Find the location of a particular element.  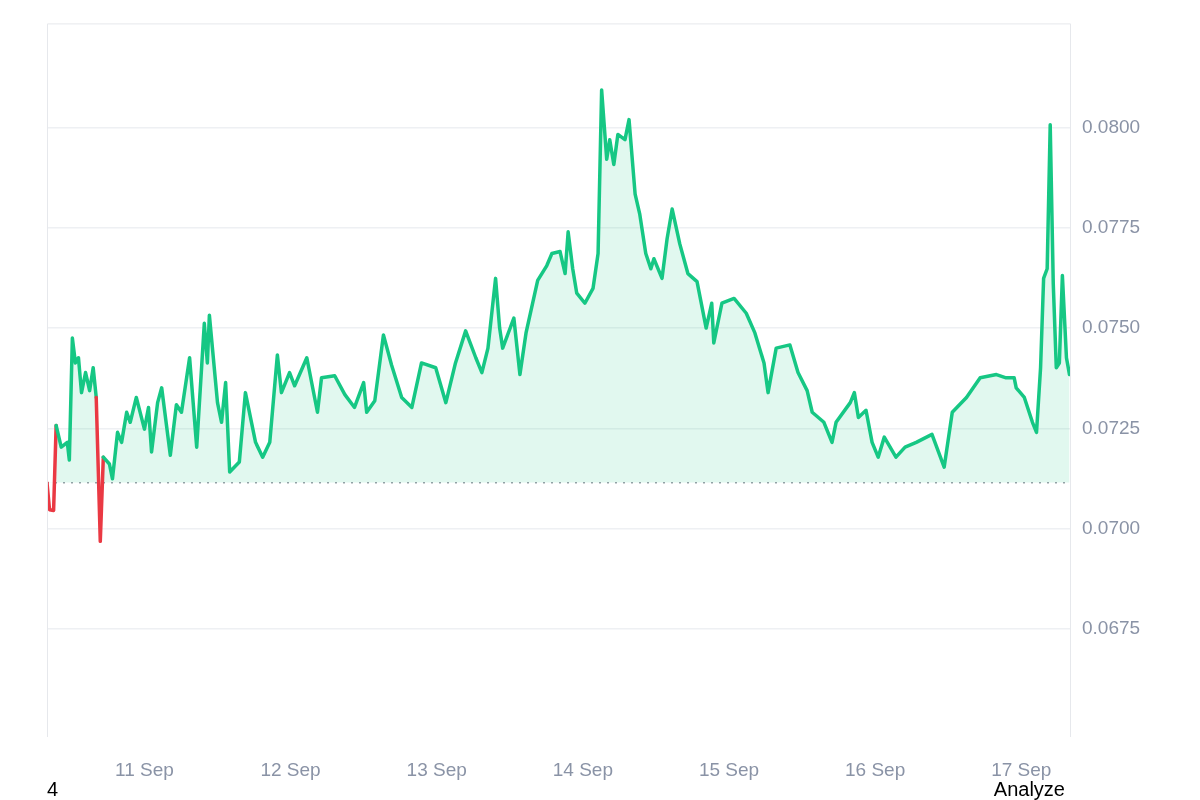

x-tick-label: 12 Sep is located at coordinates (290, 769).